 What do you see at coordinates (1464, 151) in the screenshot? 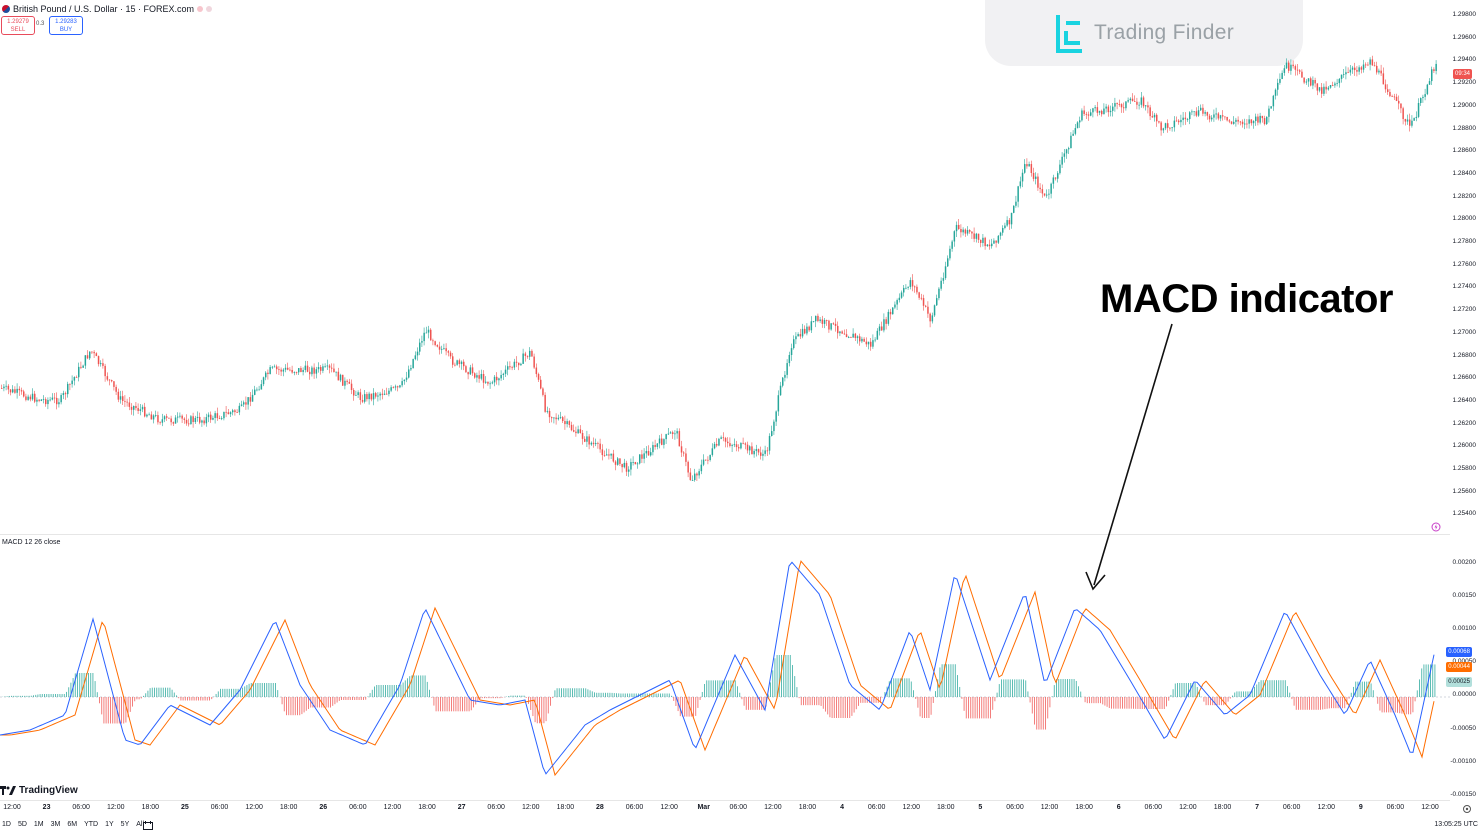
I see `price-axis-label: 1.28600` at bounding box center [1464, 151].